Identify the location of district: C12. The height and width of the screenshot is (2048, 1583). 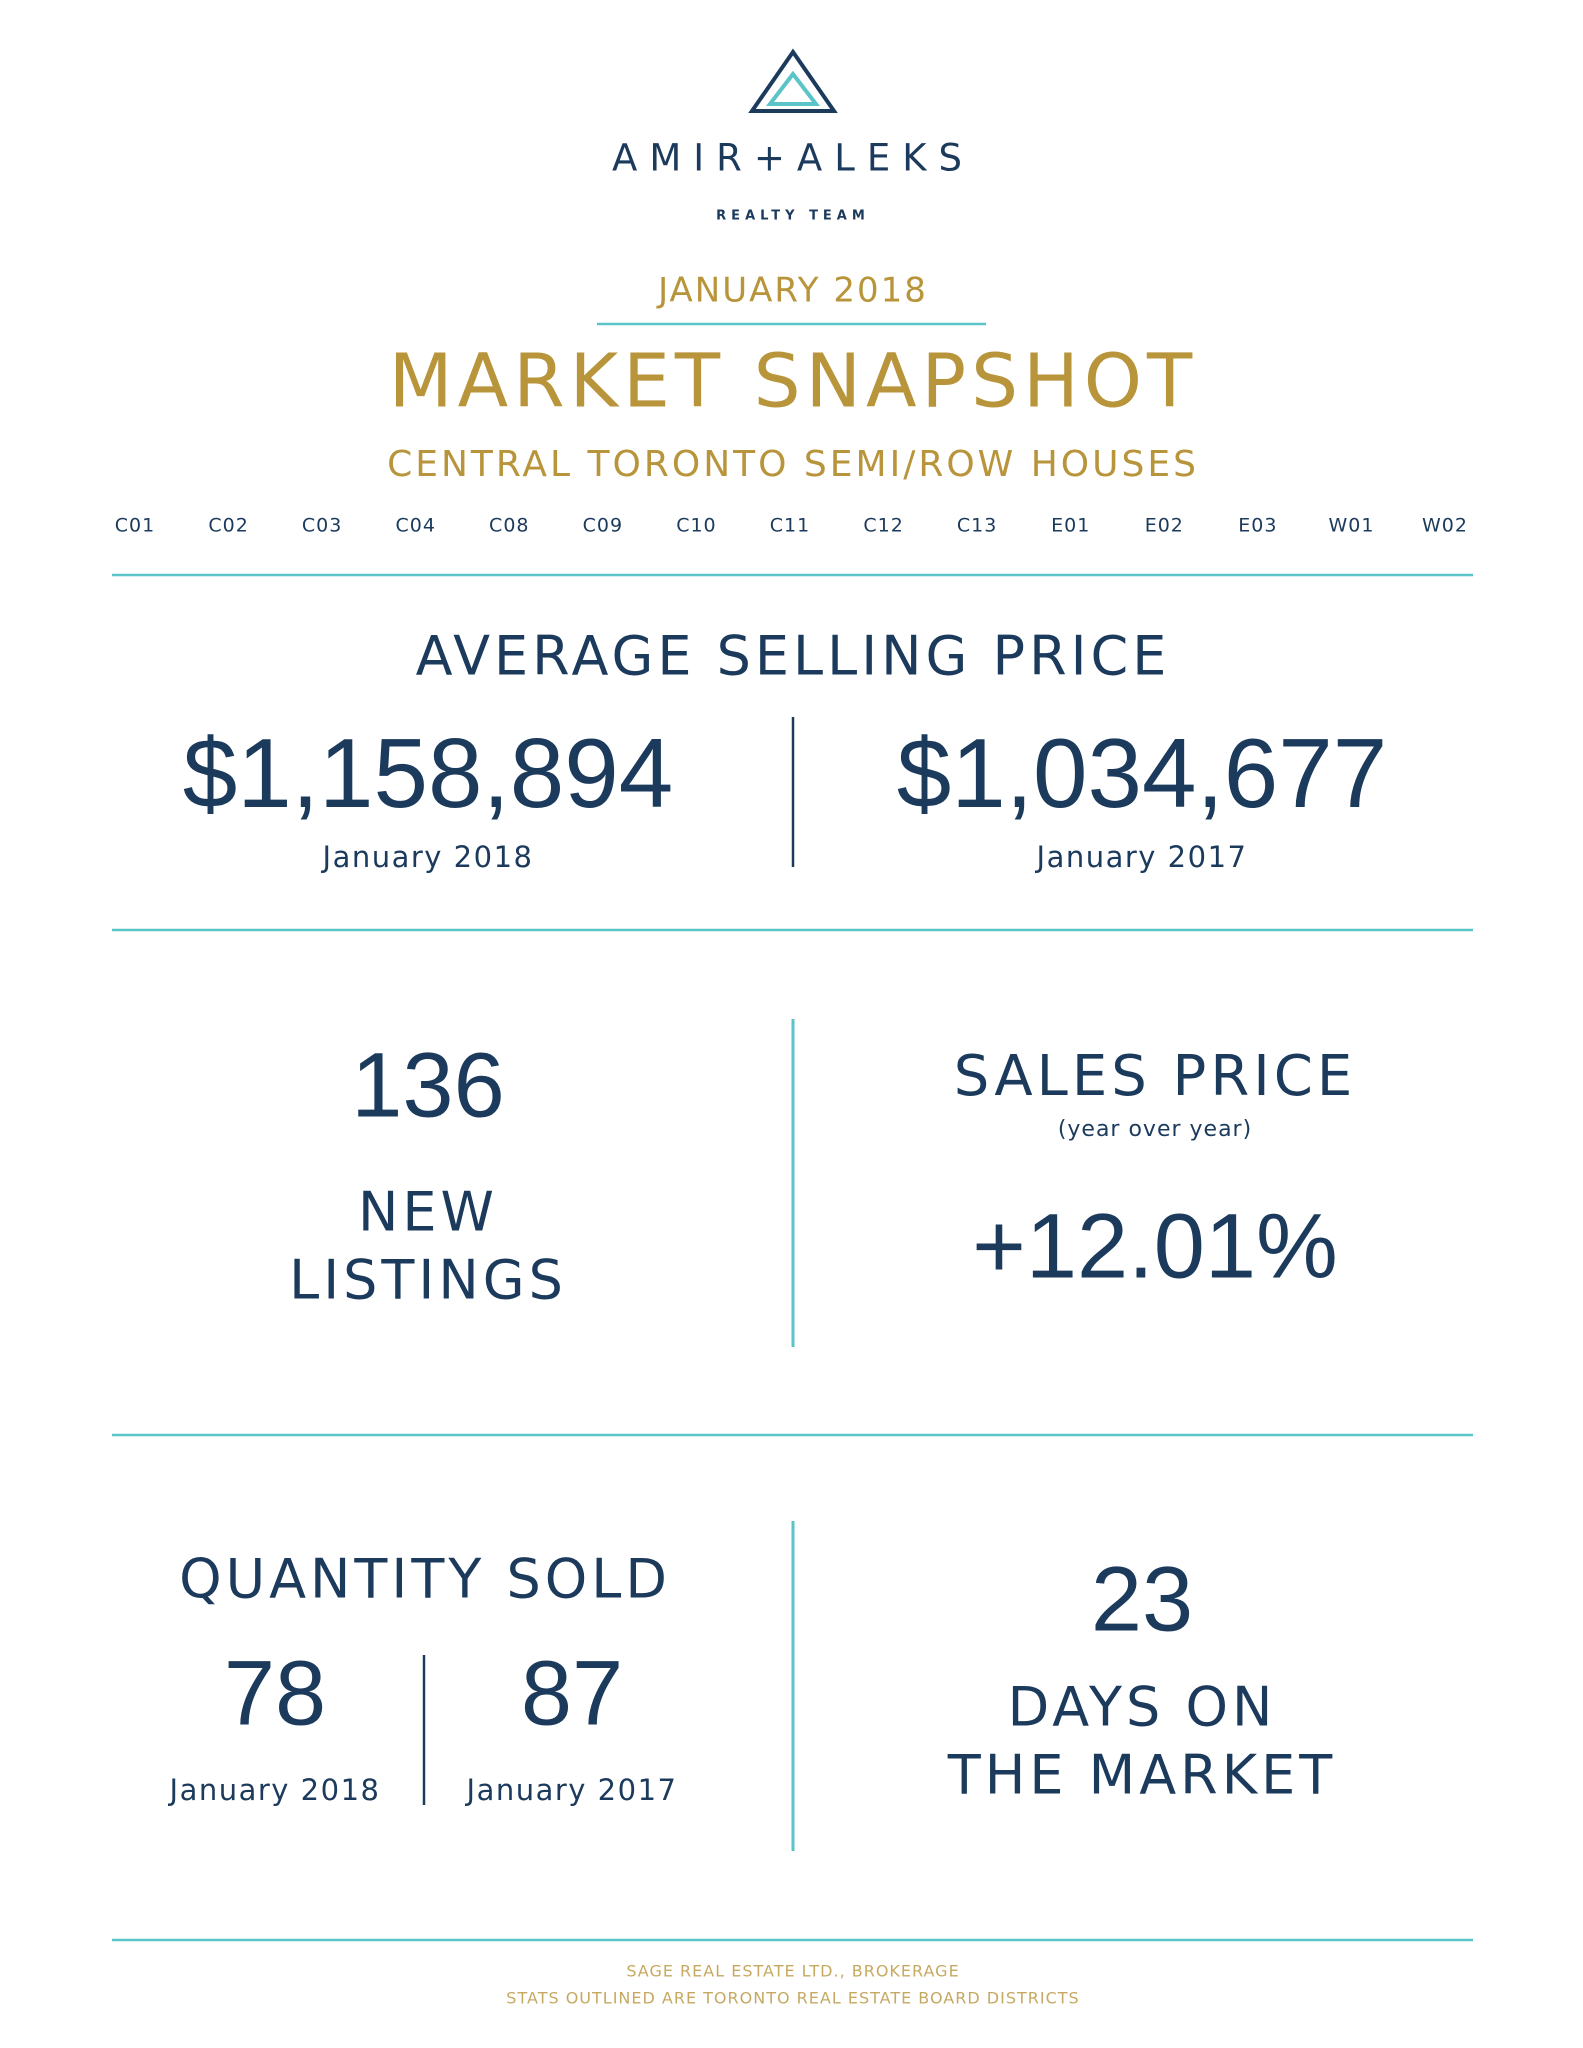
(883, 526).